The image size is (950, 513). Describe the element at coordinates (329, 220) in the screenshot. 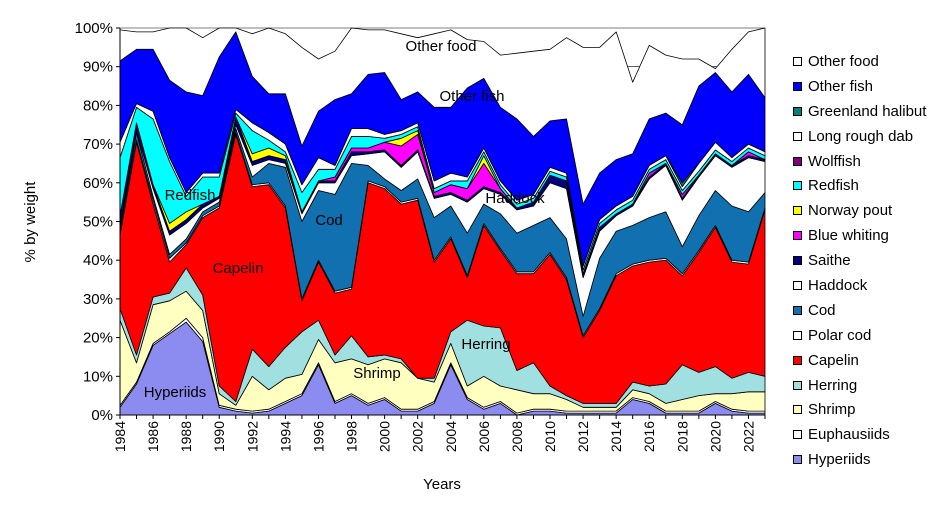

I see `annotation-cod: Cod` at that location.